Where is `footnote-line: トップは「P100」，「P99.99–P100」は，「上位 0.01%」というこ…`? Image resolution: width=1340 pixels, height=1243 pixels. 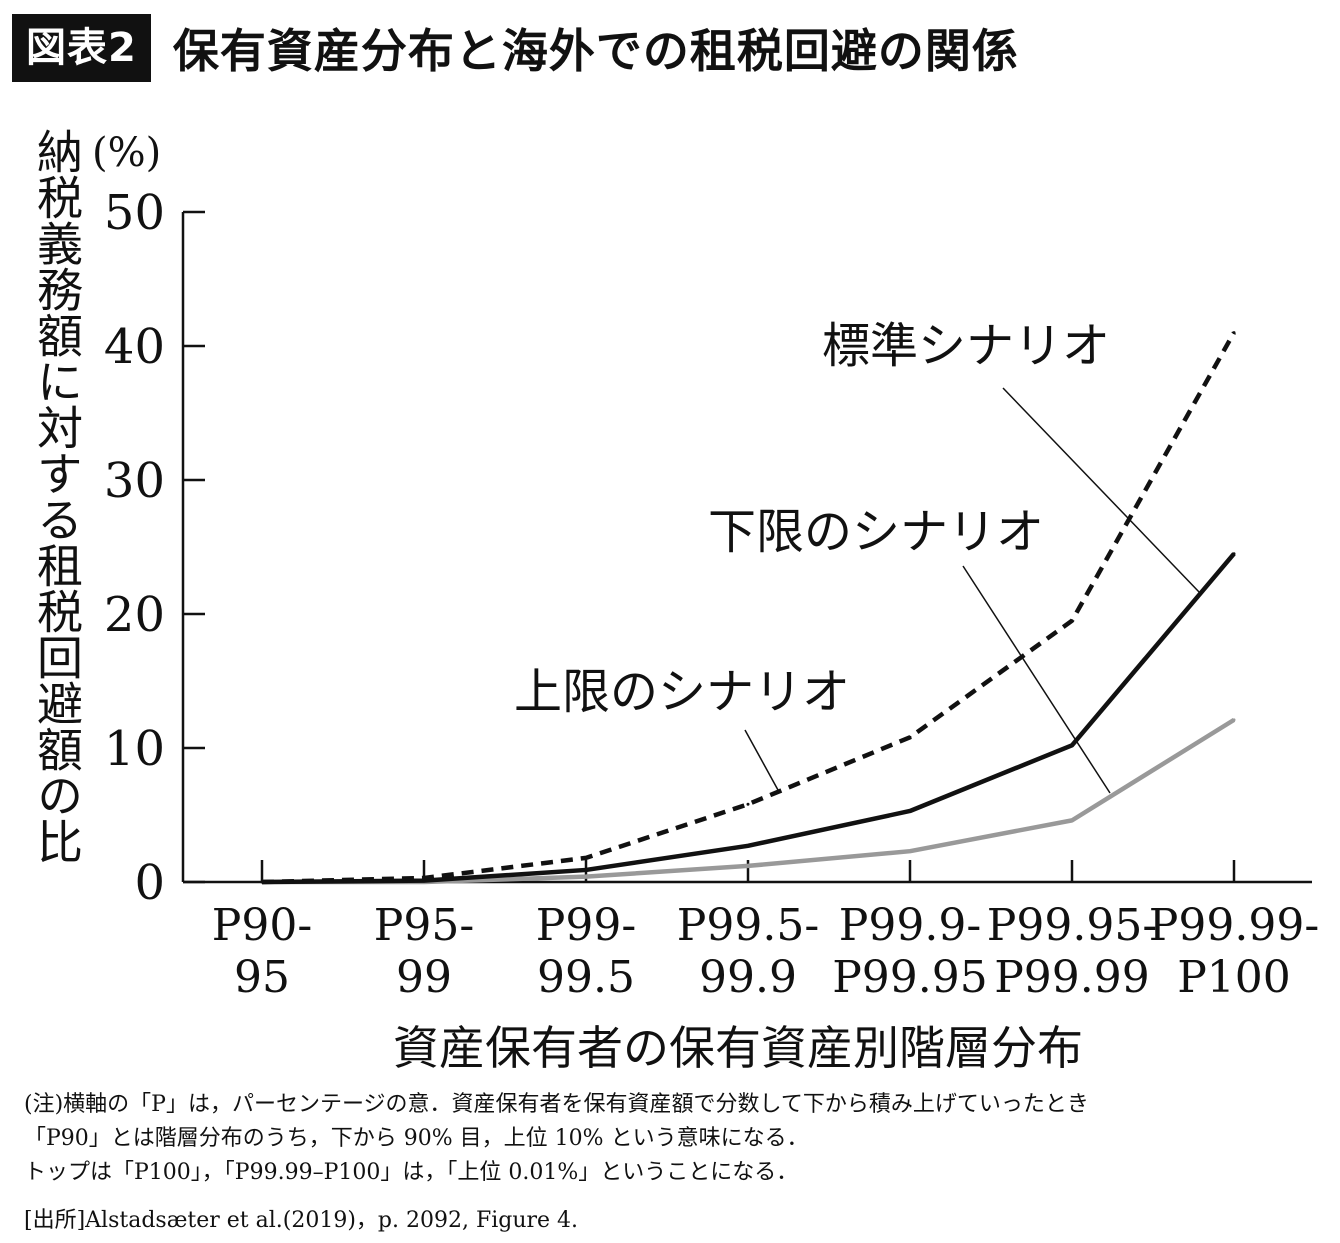
footnote-line: トップは「P100」，「P99.99–P100」は，「上位 0.01%」というこ… is located at coordinates (411, 1172).